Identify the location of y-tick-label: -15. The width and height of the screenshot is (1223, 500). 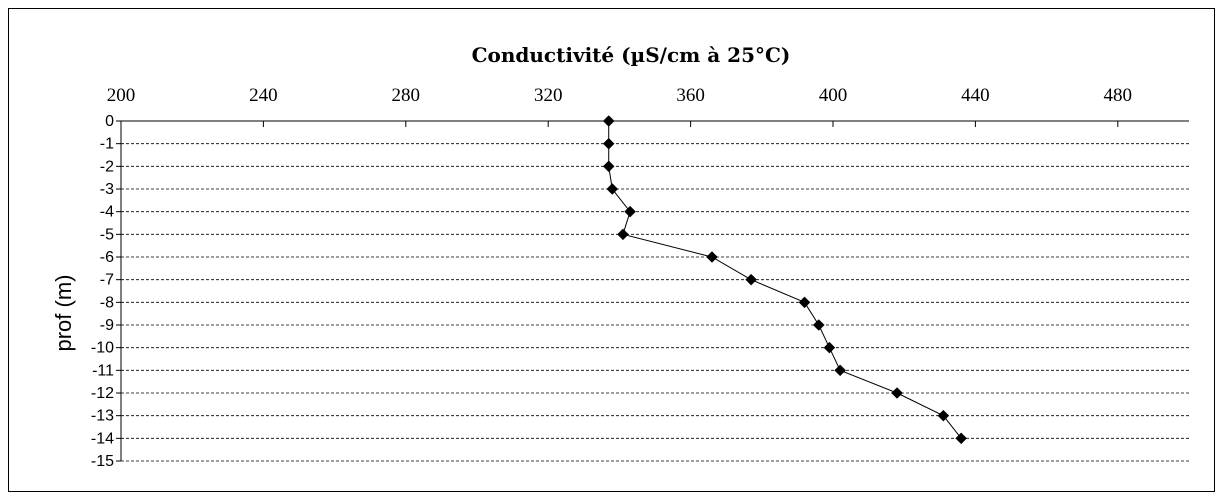
(102, 461).